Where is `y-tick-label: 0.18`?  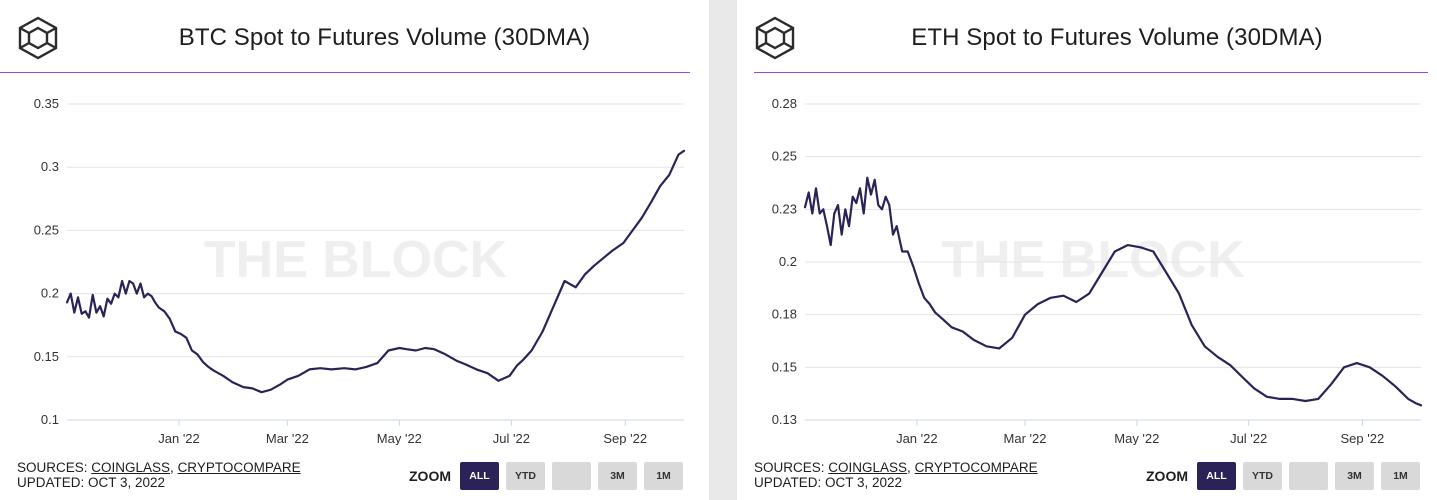
y-tick-label: 0.18 is located at coordinates (784, 314).